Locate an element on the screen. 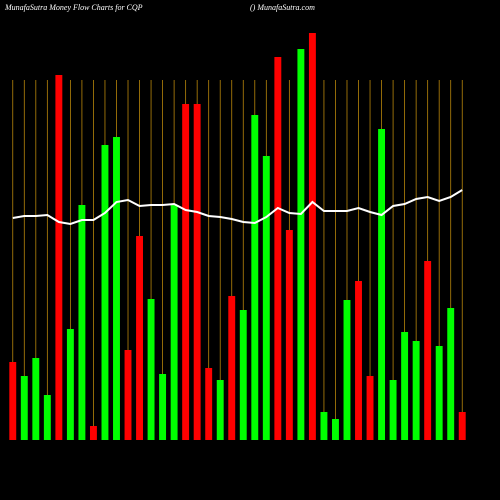  chart-title: MunafaSutra Money Flow Charts for CQP is located at coordinates (73, 7).